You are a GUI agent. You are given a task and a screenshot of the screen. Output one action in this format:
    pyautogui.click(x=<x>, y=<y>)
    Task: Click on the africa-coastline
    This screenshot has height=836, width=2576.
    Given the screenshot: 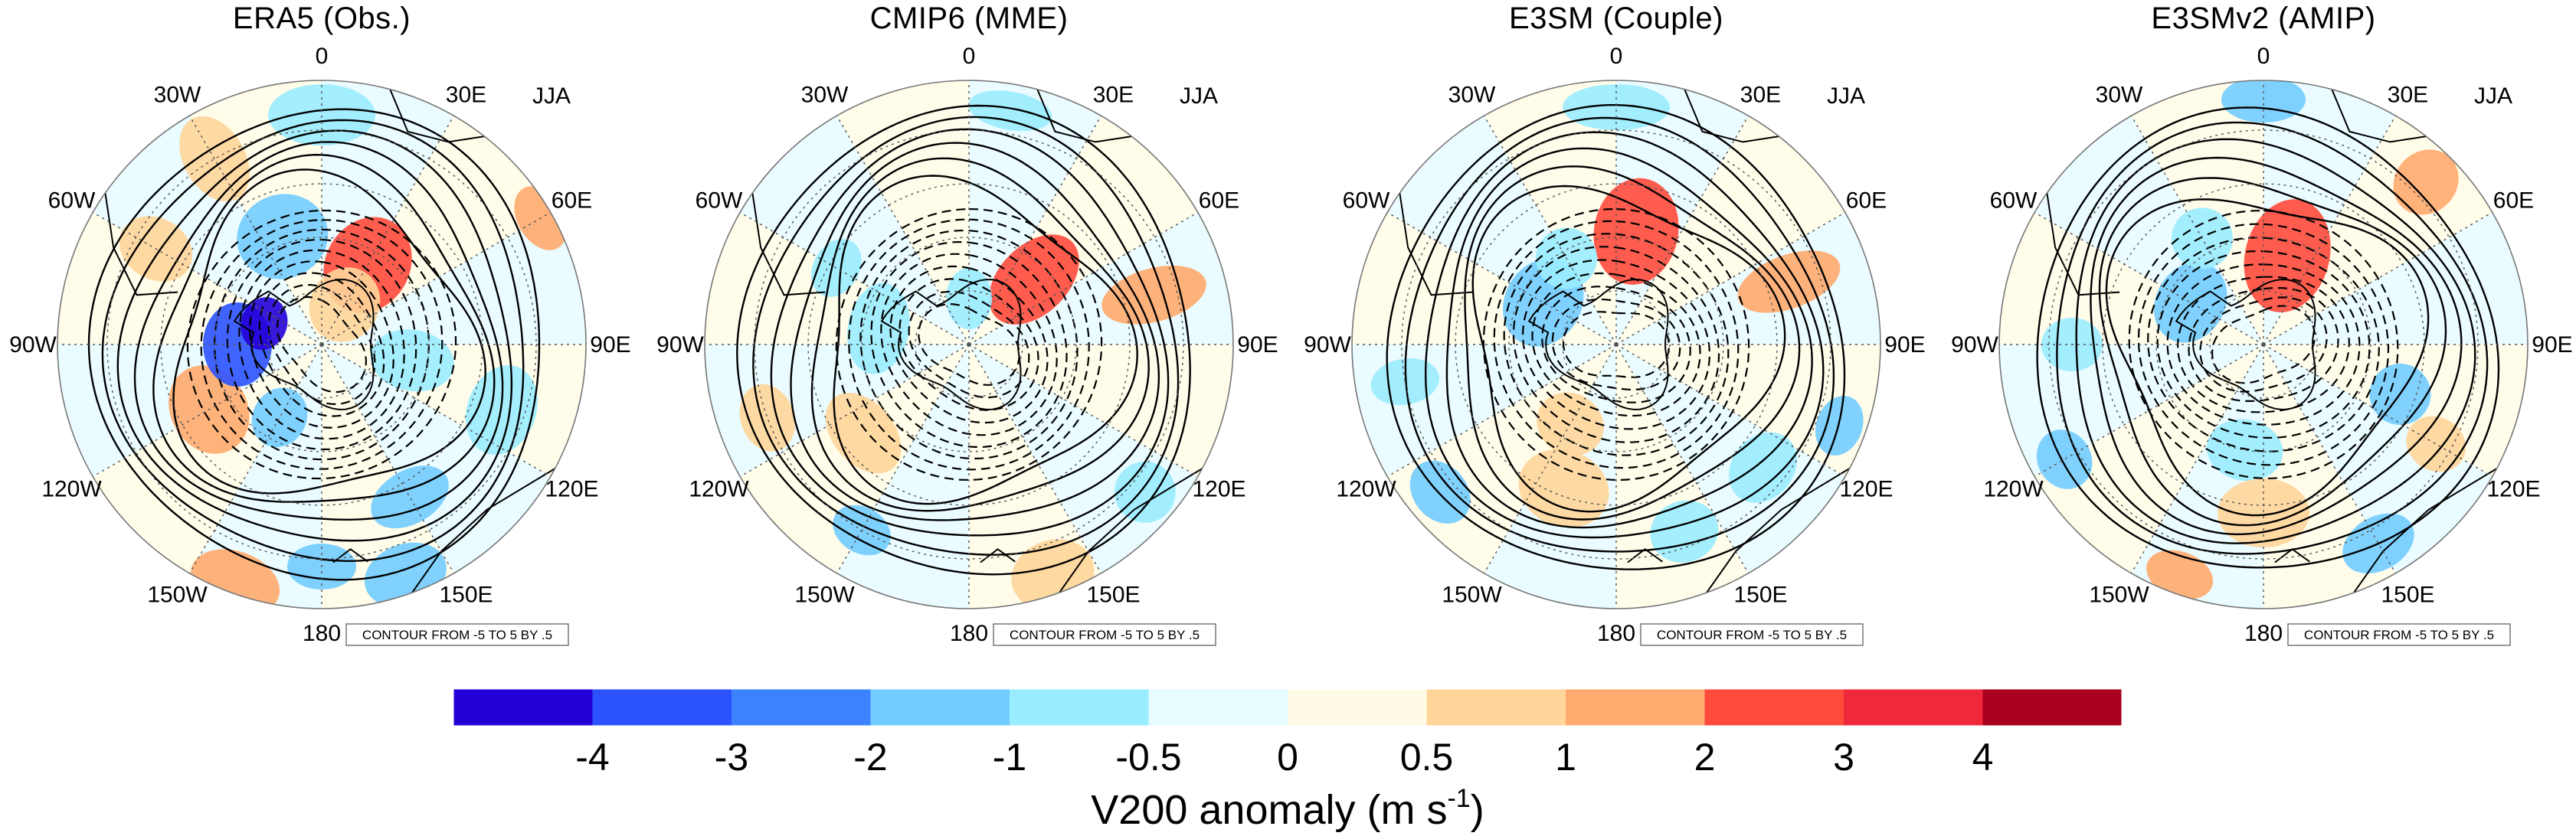 What is the action you would take?
    pyautogui.click(x=1731, y=116)
    